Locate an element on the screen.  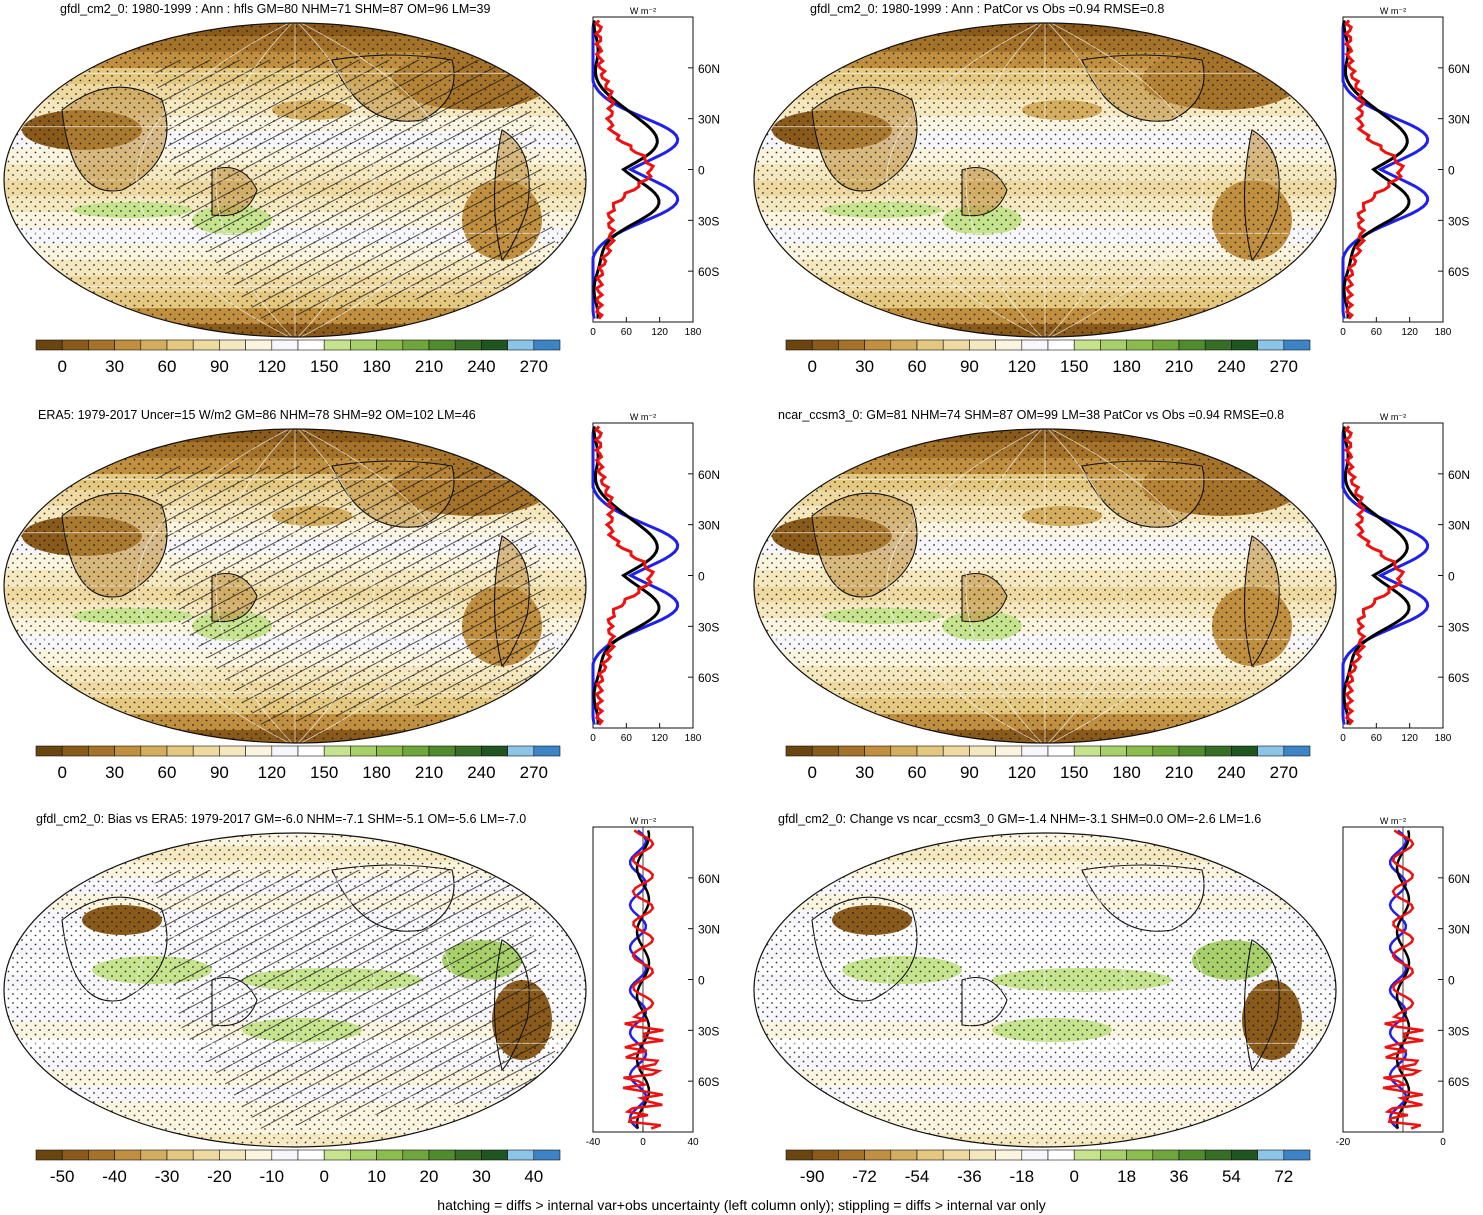
profile-lat-label: 60S is located at coordinates (708, 678).